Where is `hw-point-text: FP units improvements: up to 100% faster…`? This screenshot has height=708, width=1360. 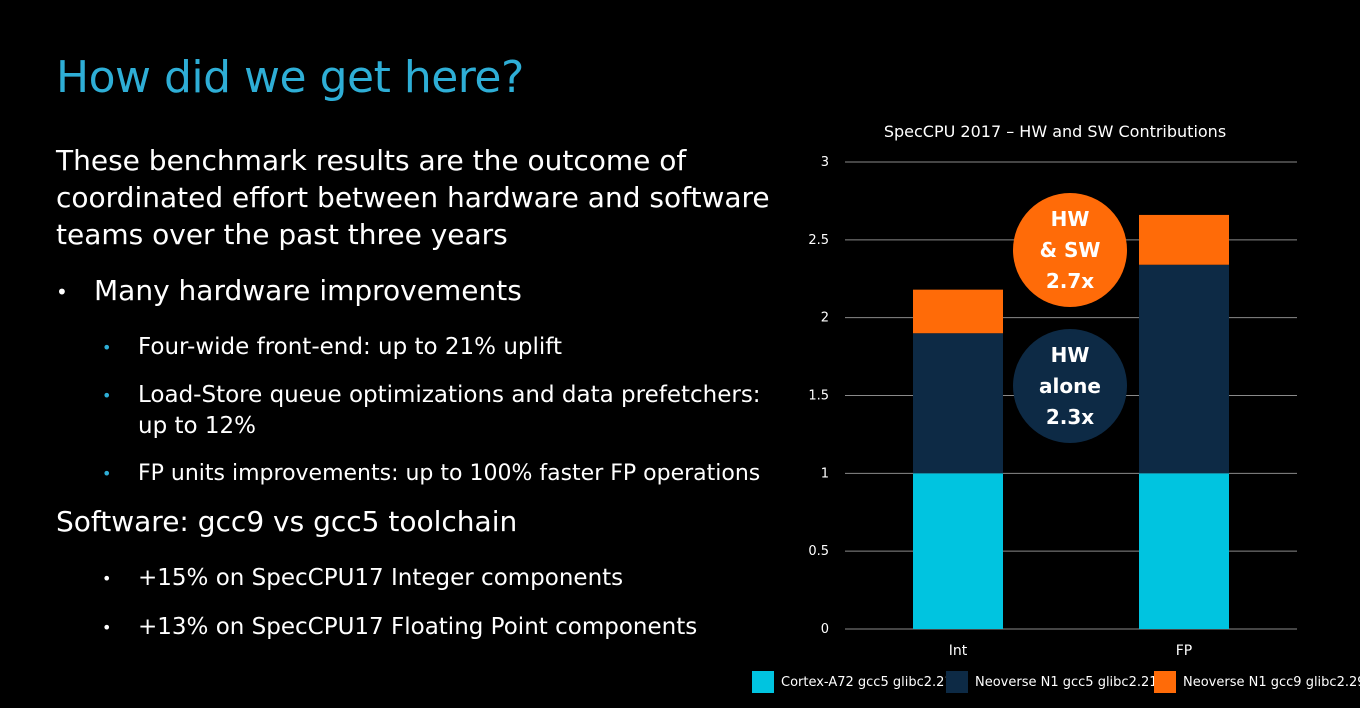 hw-point-text: FP units improvements: up to 100% faster… is located at coordinates (449, 473).